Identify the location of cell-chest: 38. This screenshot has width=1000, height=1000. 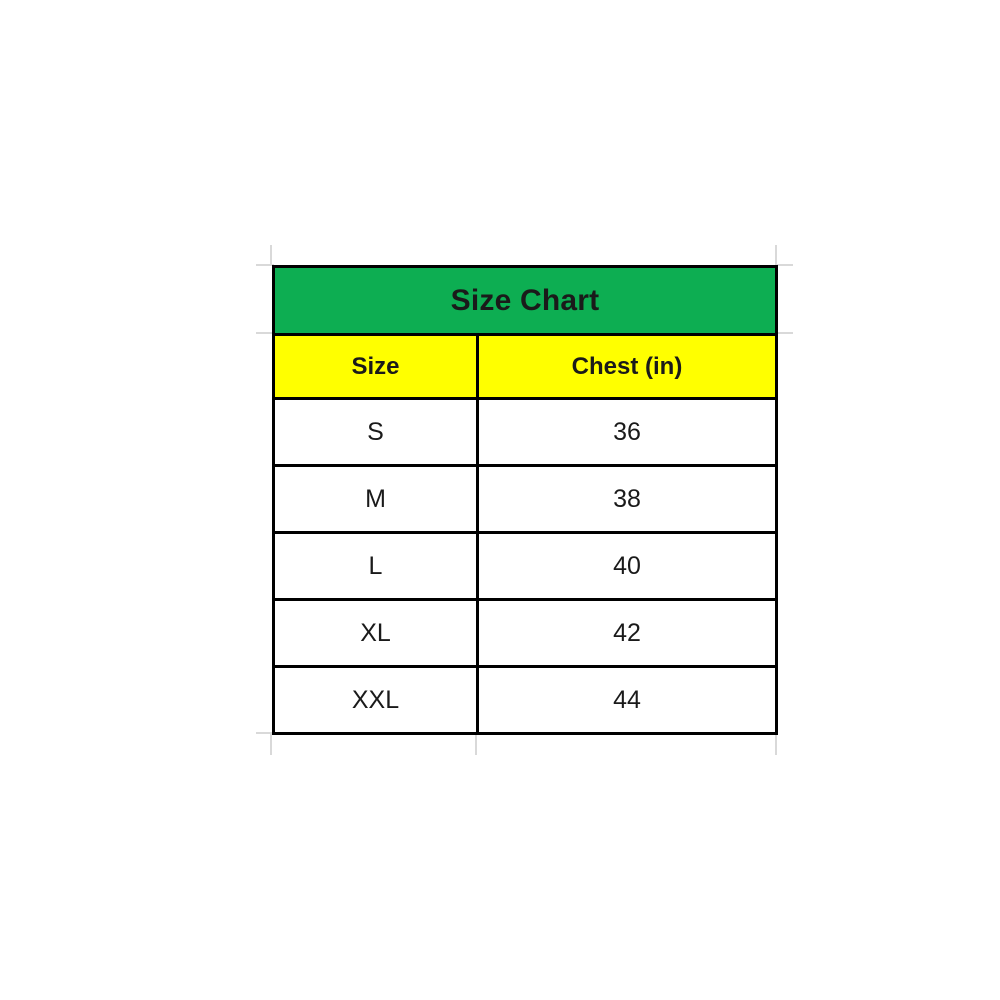
(627, 499).